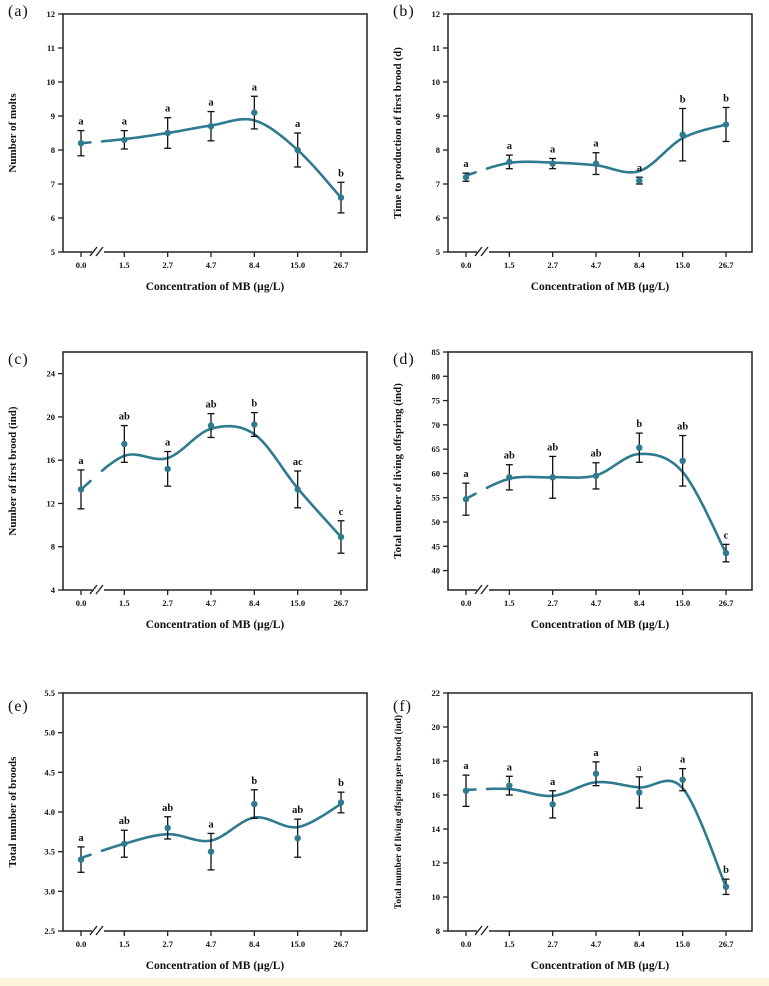  What do you see at coordinates (436, 82) in the screenshot?
I see `svg-text: 10` at bounding box center [436, 82].